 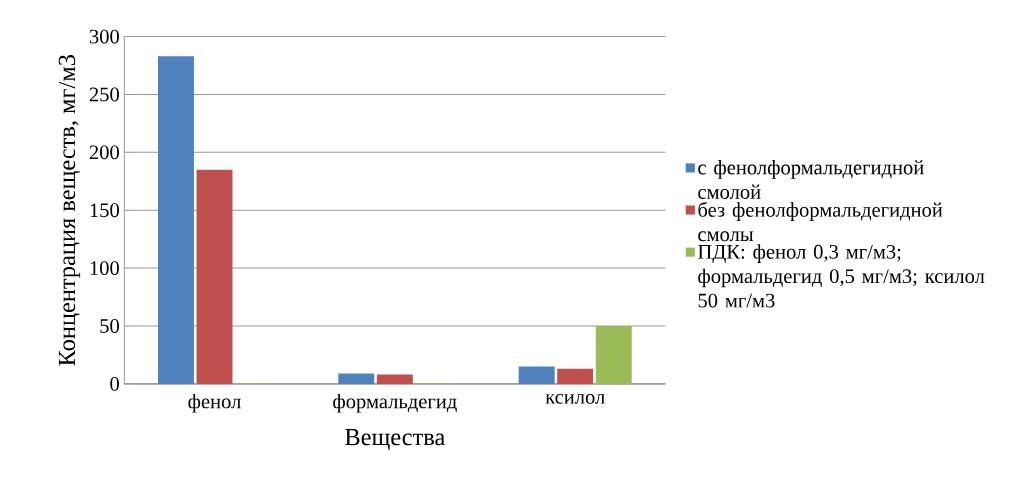 I want to click on x-tick-label: ксилол, so click(x=575, y=398).